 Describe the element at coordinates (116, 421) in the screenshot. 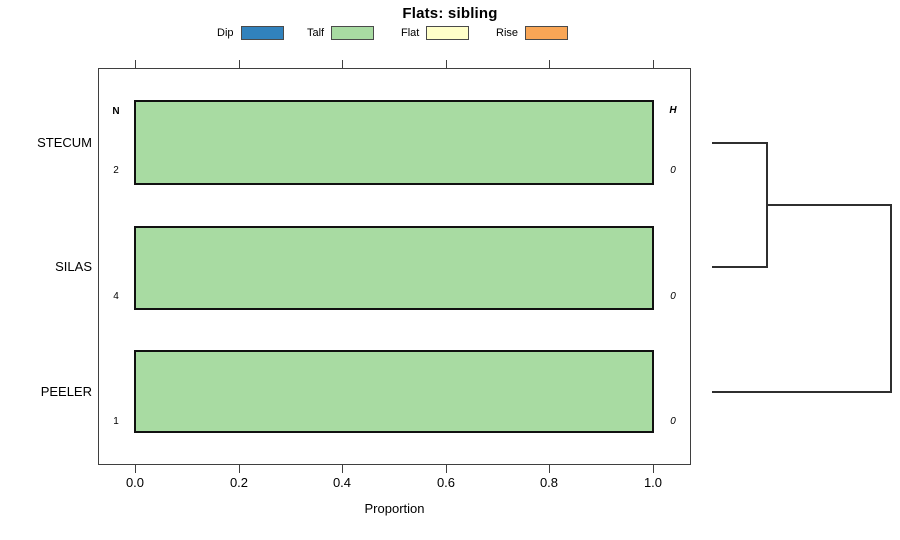

I see `n-value-peeler: 1` at that location.